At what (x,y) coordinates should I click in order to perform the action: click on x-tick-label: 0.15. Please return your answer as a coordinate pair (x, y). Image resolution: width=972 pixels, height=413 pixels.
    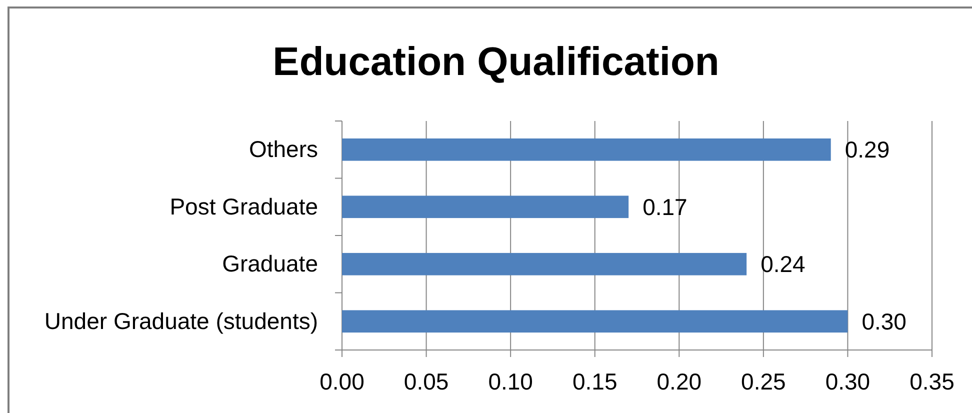
    Looking at the image, I should click on (595, 381).